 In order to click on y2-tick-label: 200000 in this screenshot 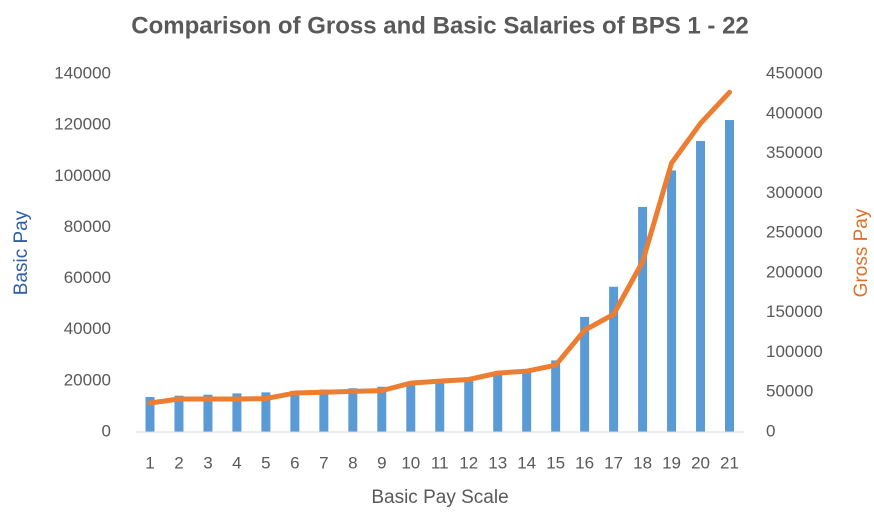, I will do `click(794, 271)`.